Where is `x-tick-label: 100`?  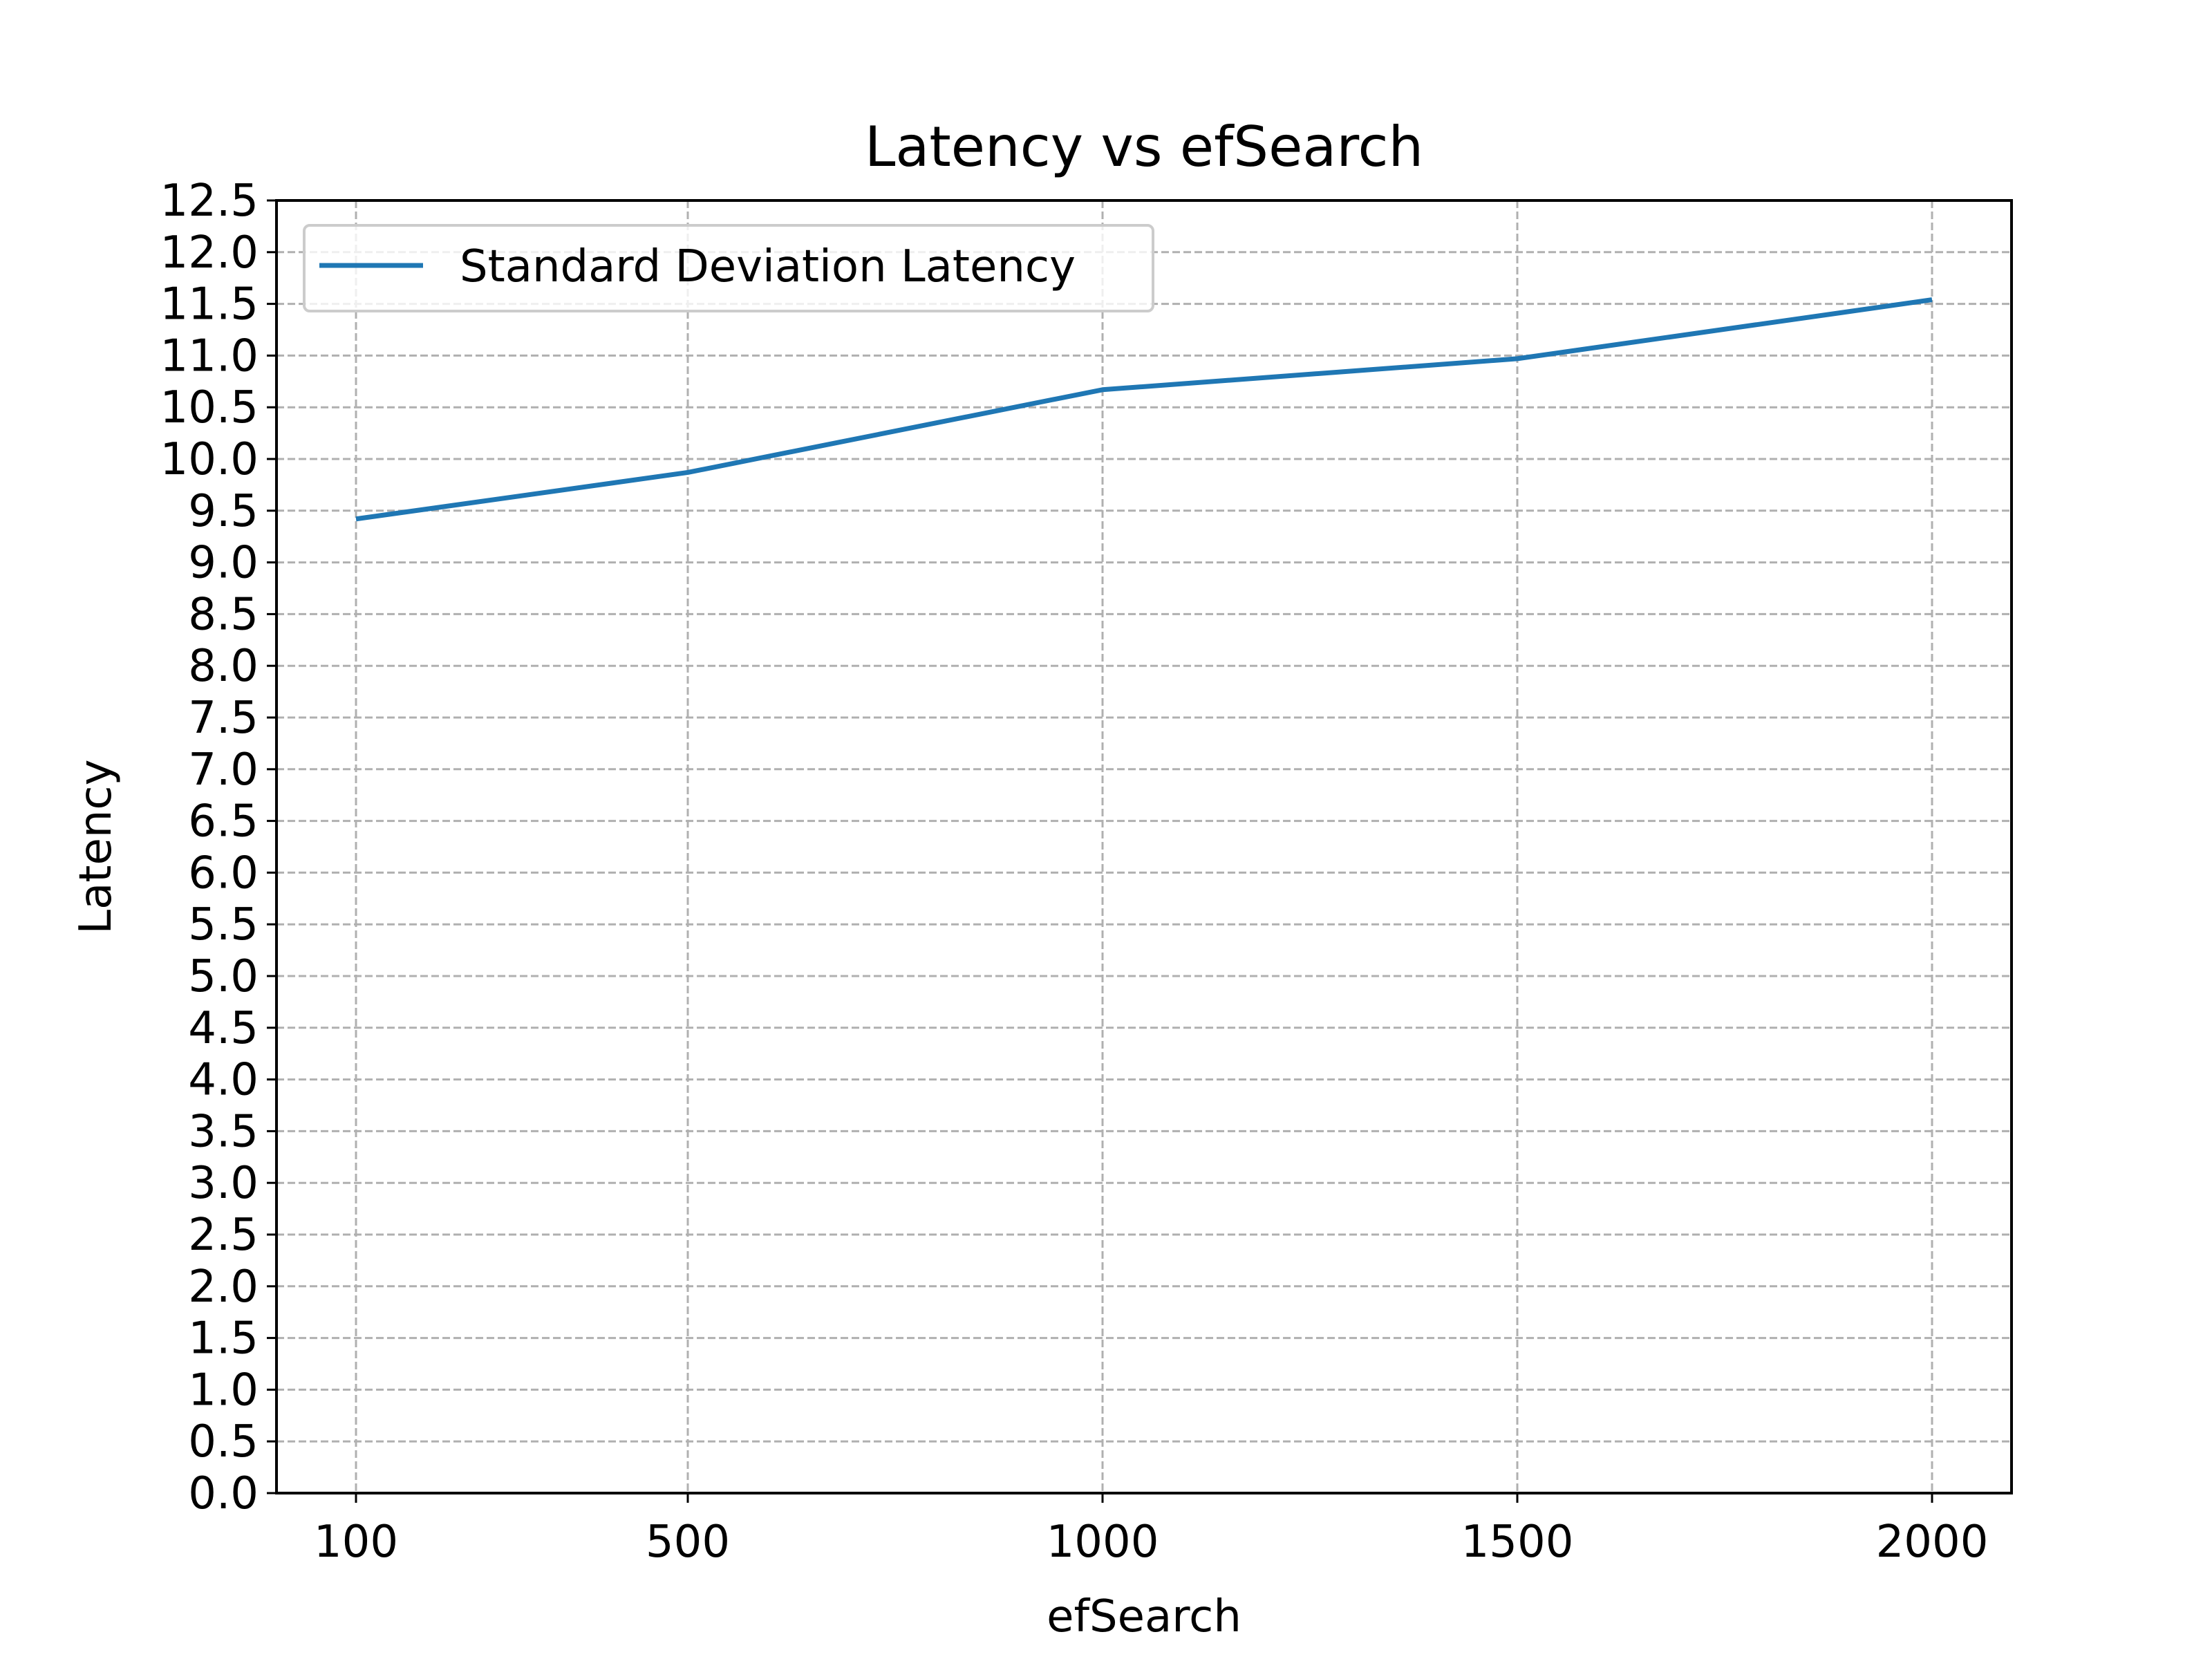
x-tick-label: 100 is located at coordinates (356, 1543).